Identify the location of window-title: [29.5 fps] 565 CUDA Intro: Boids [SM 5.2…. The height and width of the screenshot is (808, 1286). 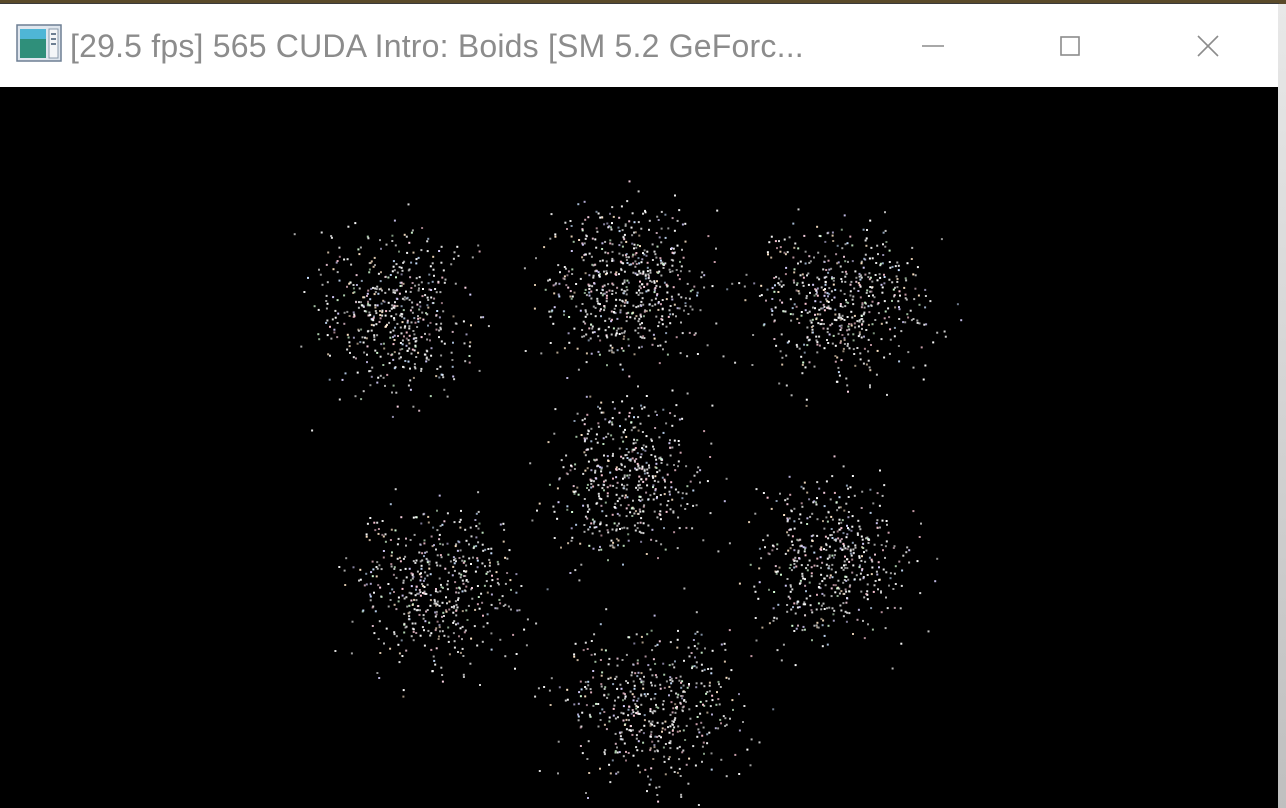
(437, 46).